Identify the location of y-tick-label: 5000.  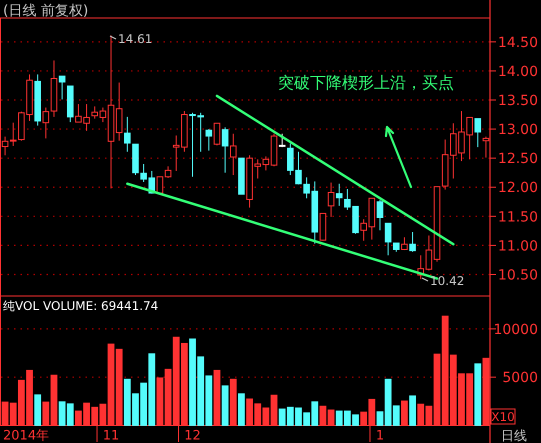
(520, 378).